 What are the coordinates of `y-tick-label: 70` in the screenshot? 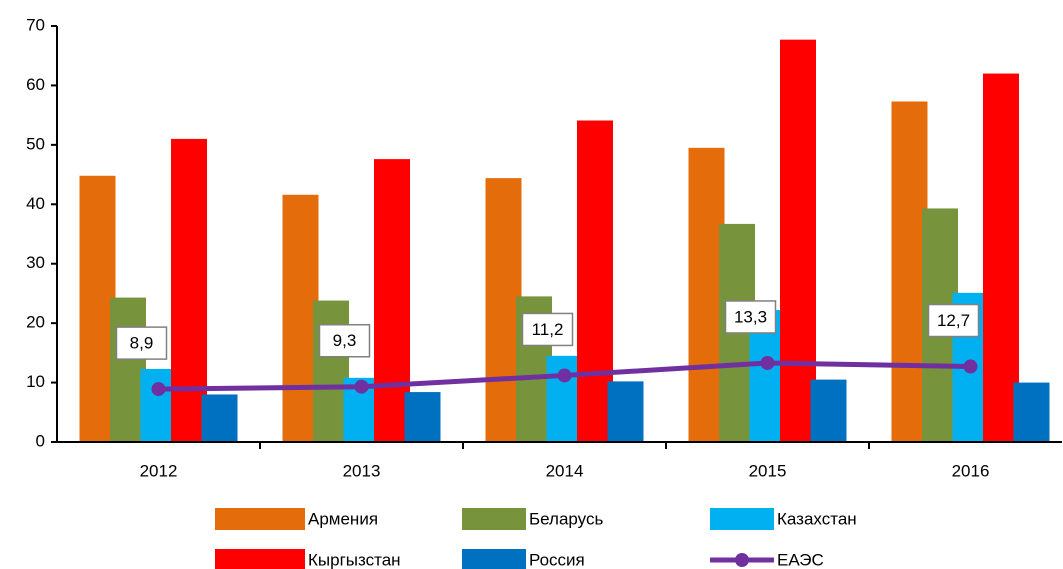 It's located at (35, 24).